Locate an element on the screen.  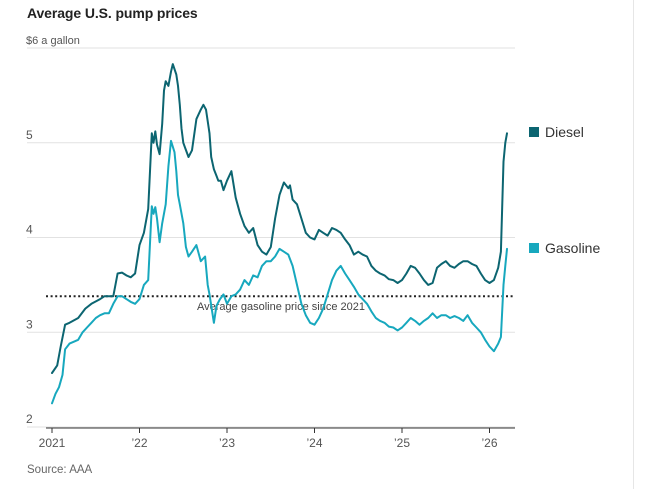
x-tick-label: ’23 is located at coordinates (227, 443).